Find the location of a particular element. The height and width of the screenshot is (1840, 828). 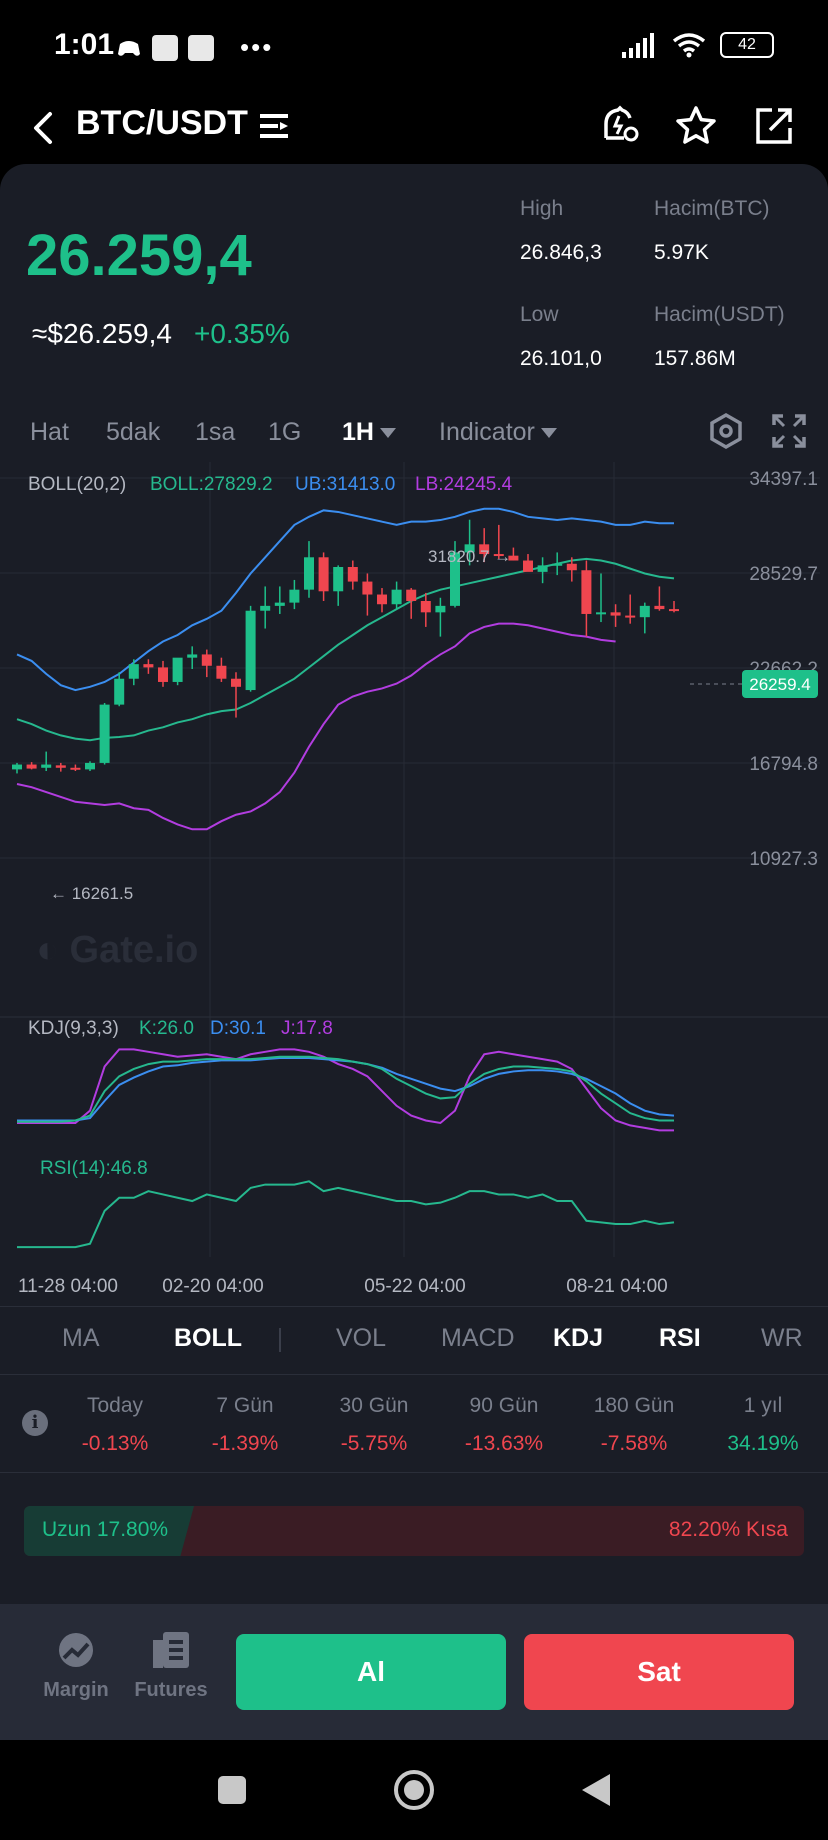

info-icon: i is located at coordinates (35, 1423).